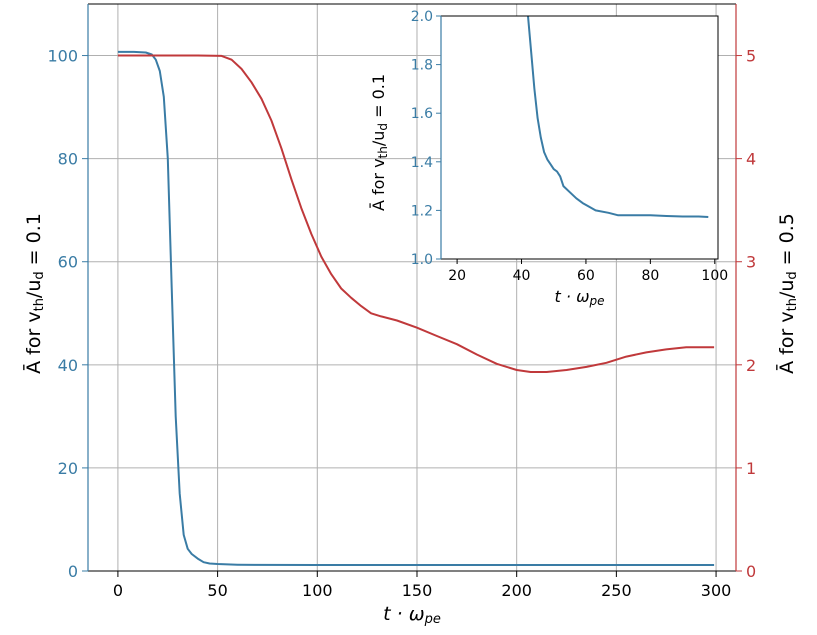 Image resolution: width=817 pixels, height=635 pixels. What do you see at coordinates (457, 276) in the screenshot?
I see `inset-x-tick-label: 20` at bounding box center [457, 276].